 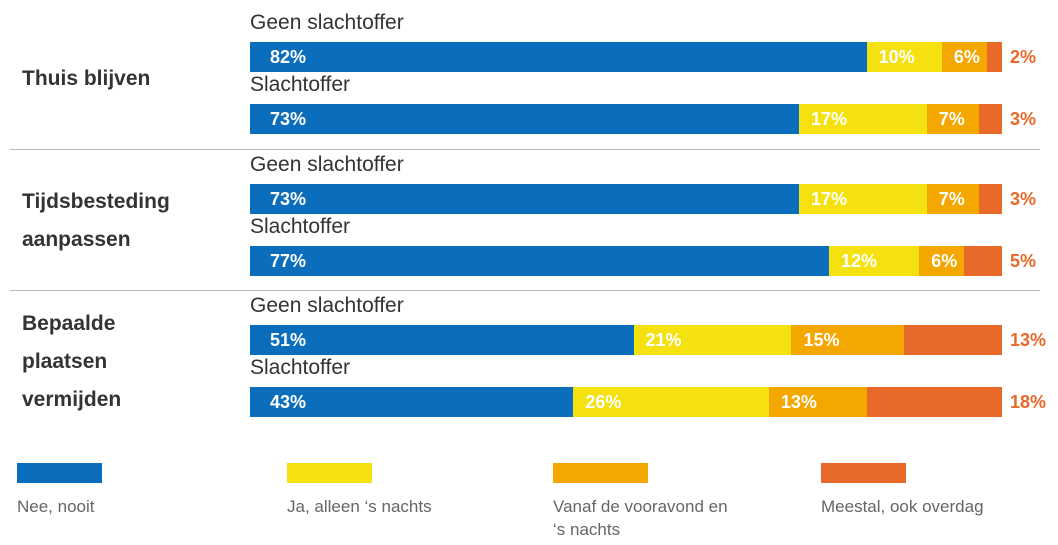 I want to click on value-label: 21%, so click(x=663, y=340).